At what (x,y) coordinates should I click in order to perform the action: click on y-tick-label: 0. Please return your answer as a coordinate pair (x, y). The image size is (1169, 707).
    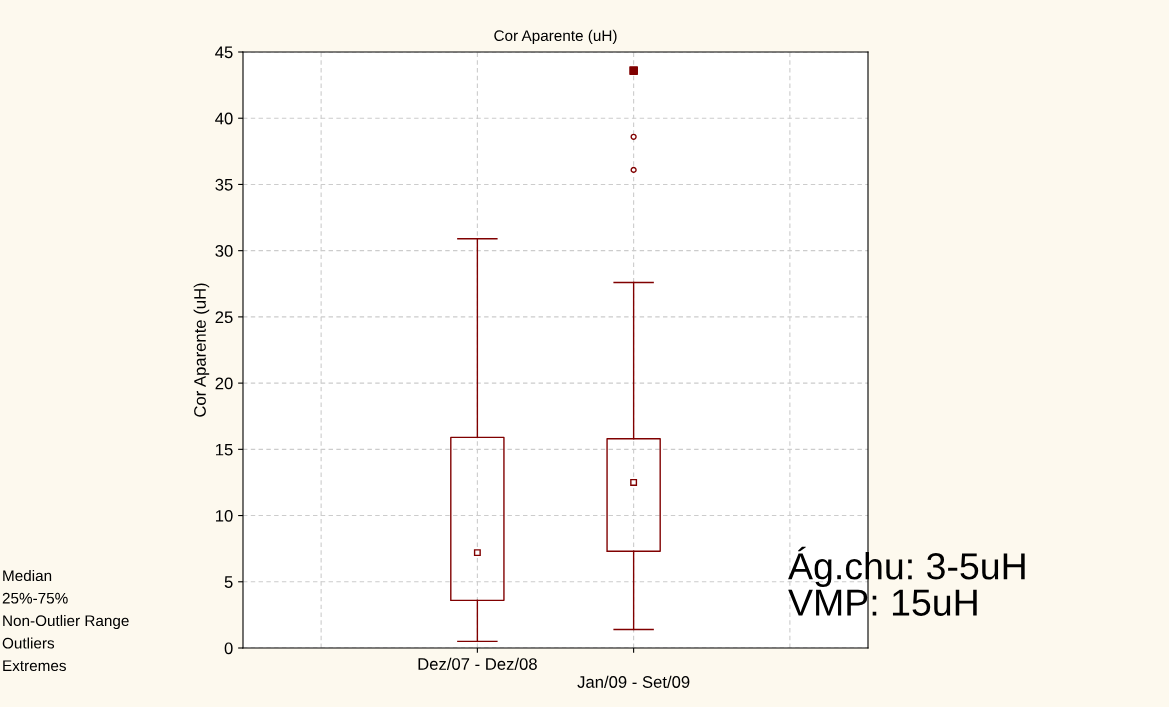
    Looking at the image, I should click on (228, 648).